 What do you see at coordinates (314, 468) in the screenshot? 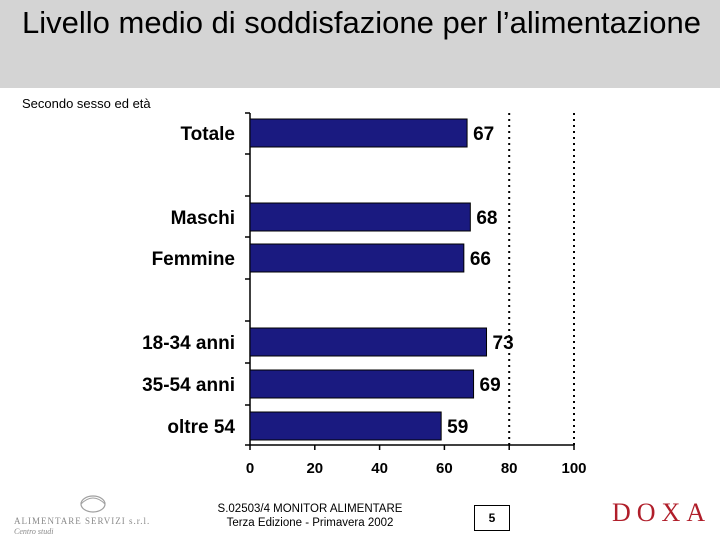
I see `x-tick-label-20: 20` at bounding box center [314, 468].